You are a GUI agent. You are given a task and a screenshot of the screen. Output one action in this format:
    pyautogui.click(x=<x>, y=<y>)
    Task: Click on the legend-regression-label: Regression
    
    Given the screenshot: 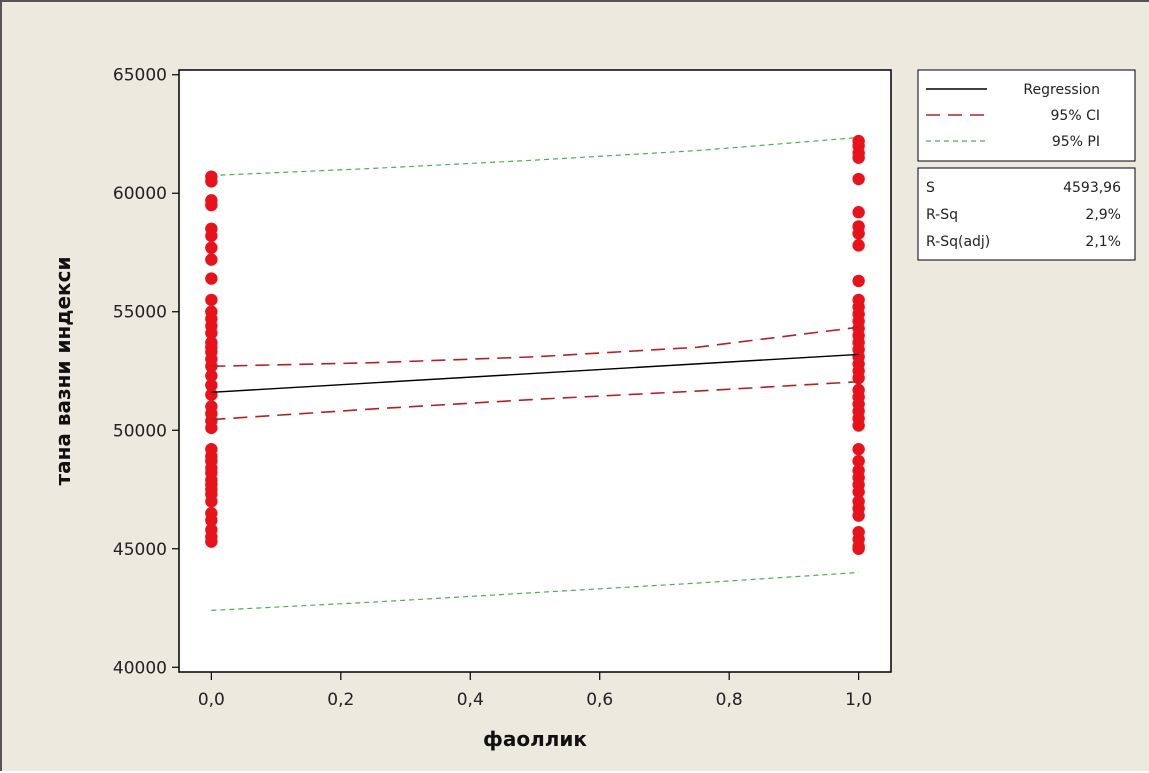 What is the action you would take?
    pyautogui.click(x=1061, y=90)
    